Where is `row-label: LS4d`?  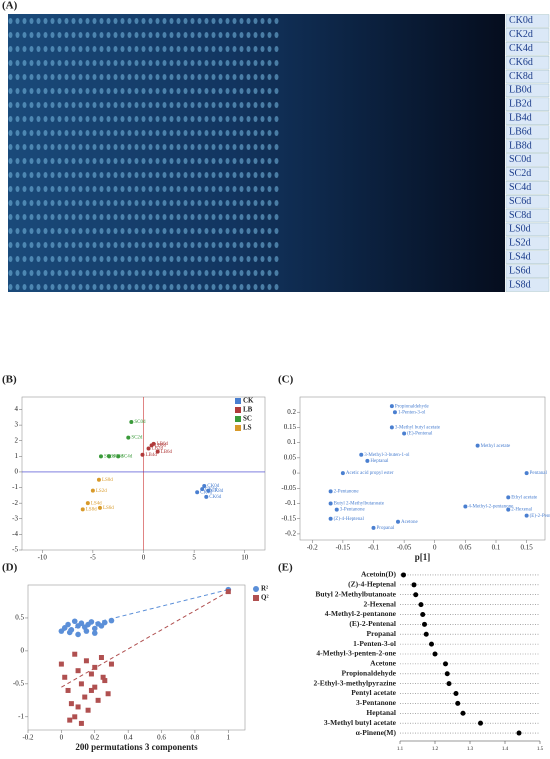 row-label: LS4d is located at coordinates (520, 257).